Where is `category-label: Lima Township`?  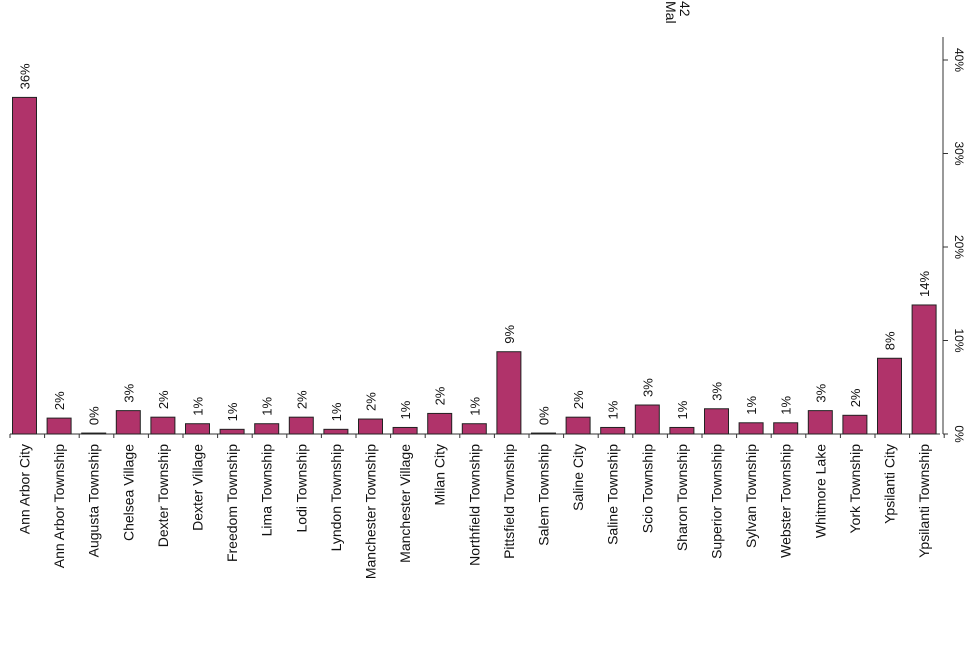 category-label: Lima Township is located at coordinates (267, 490).